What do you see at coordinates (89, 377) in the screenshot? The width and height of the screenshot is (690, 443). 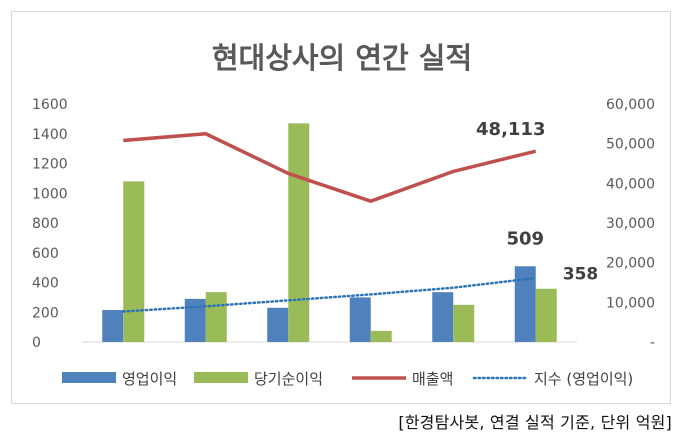 I see `legend-swatch-operating-profit` at bounding box center [89, 377].